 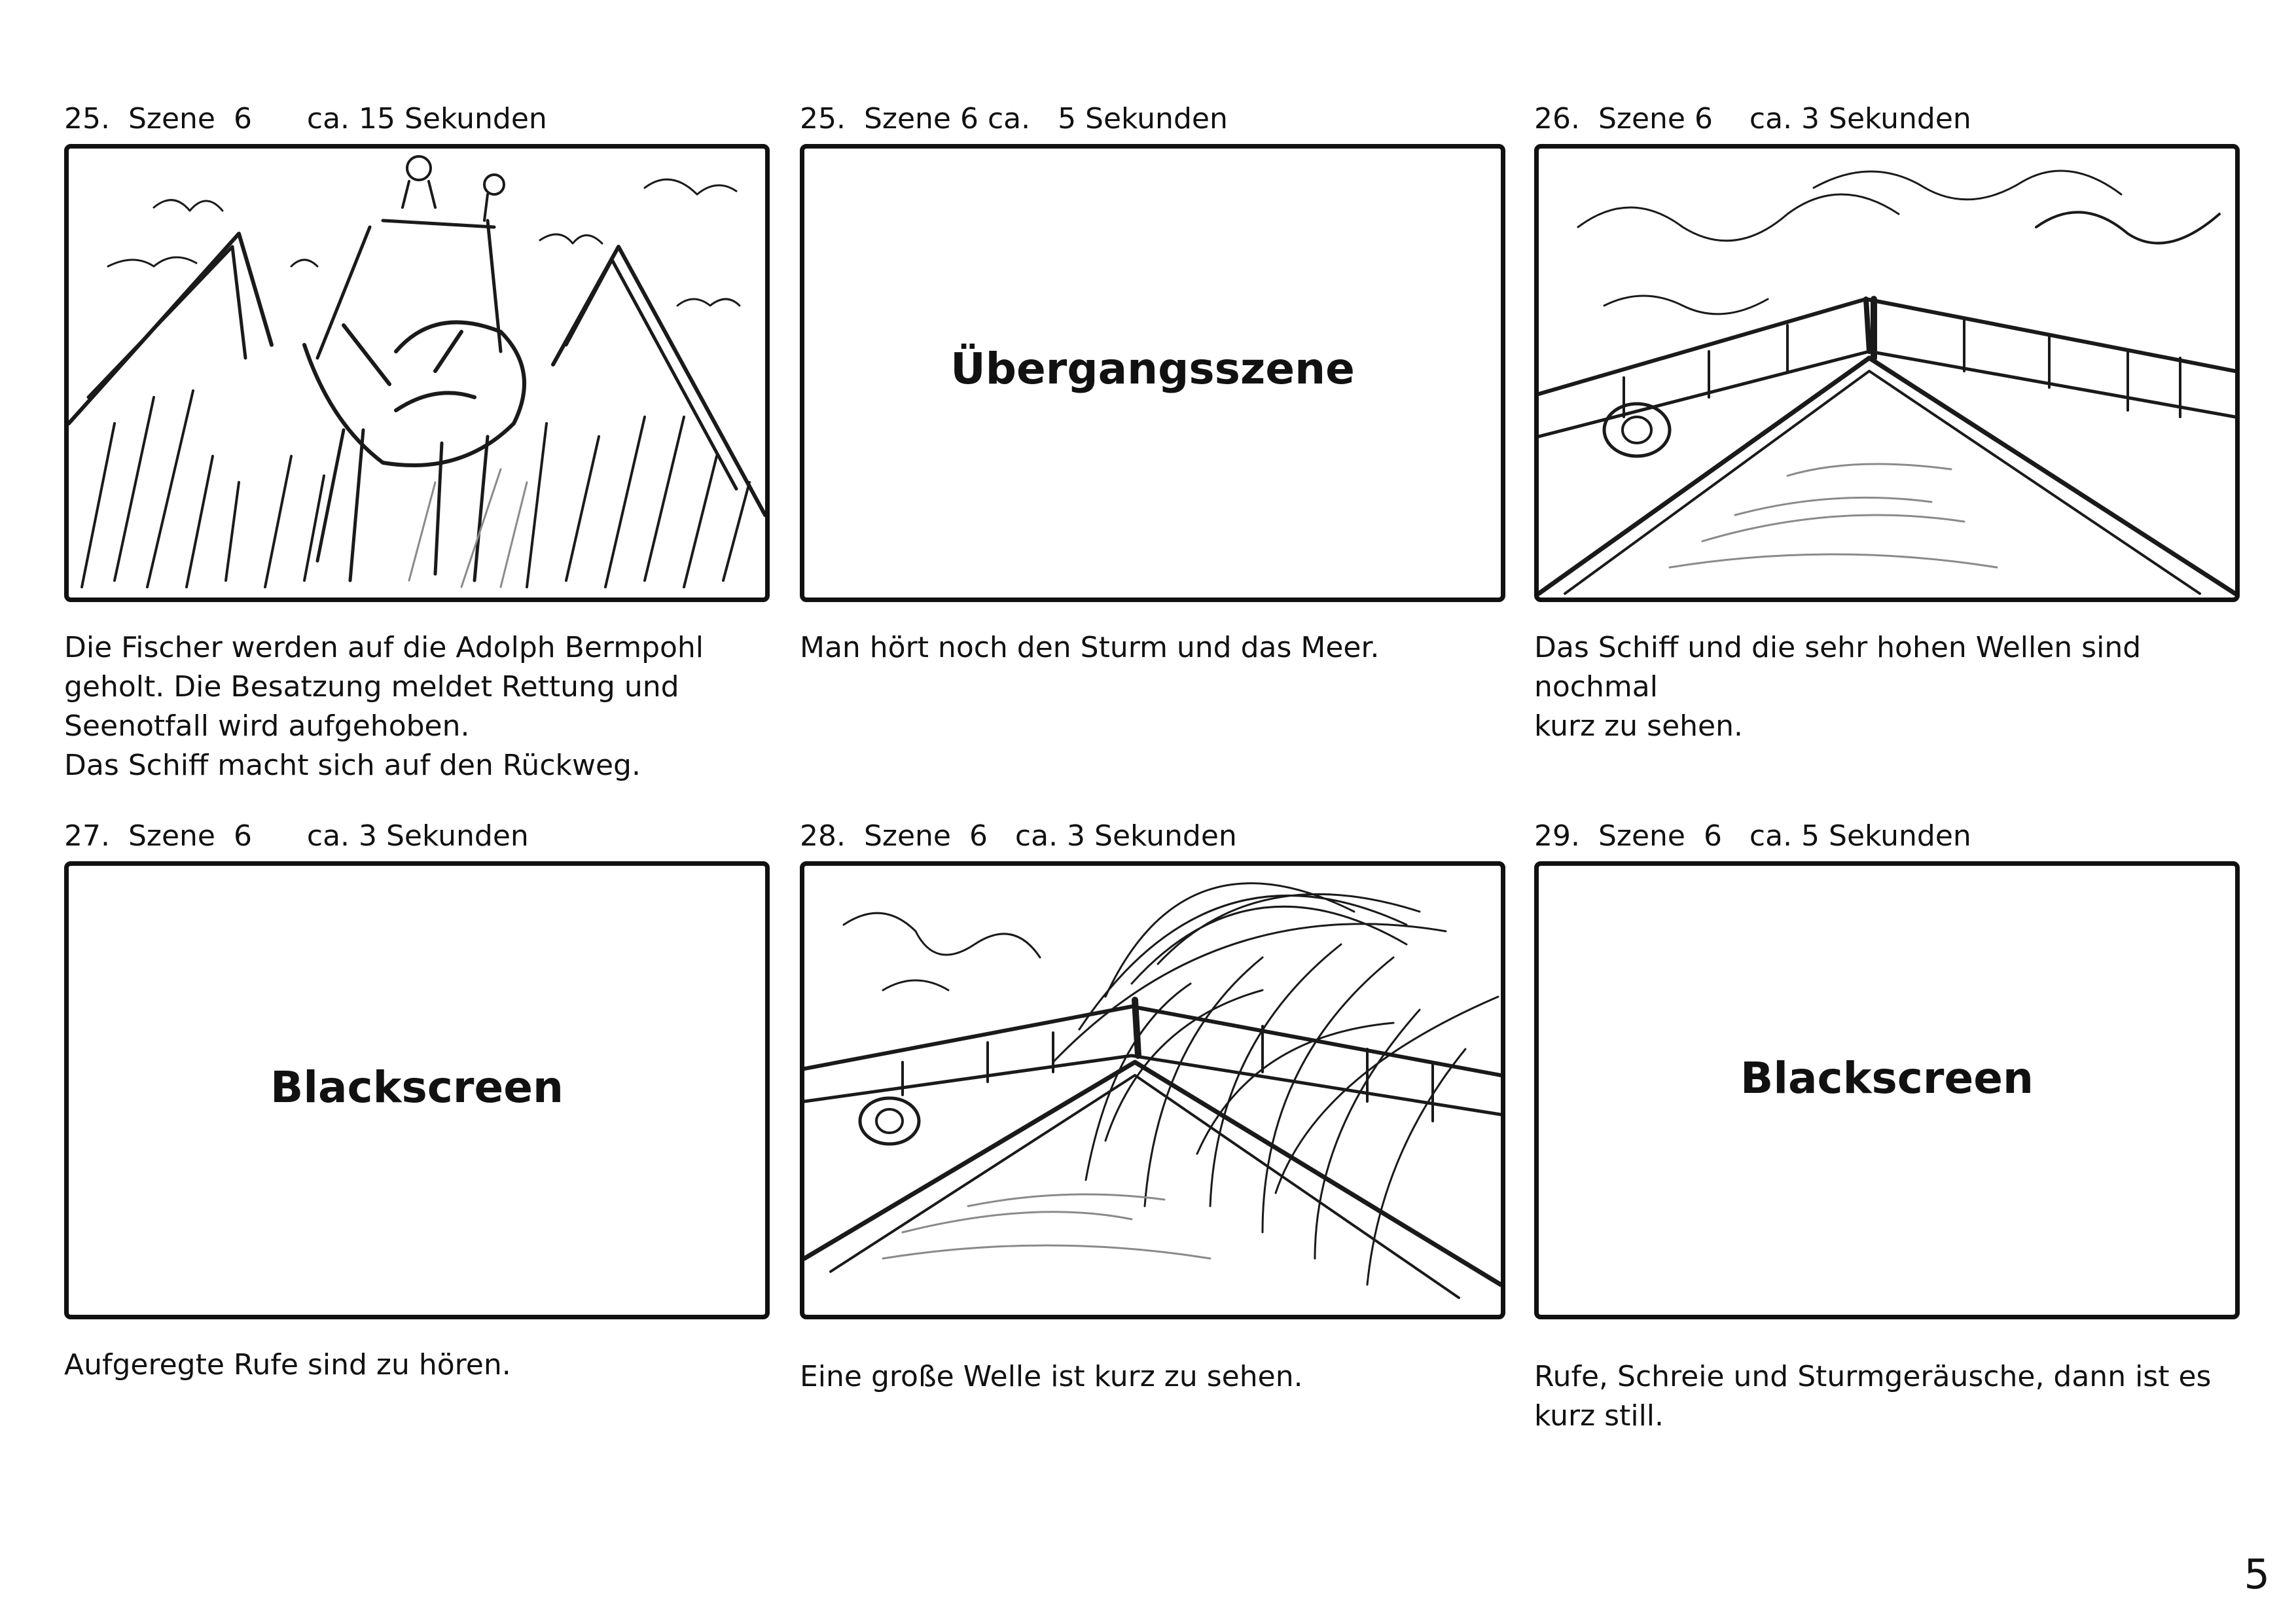 I want to click on panel-header: 26. Szene 6 ca. 3 Sekunden, so click(x=1752, y=119).